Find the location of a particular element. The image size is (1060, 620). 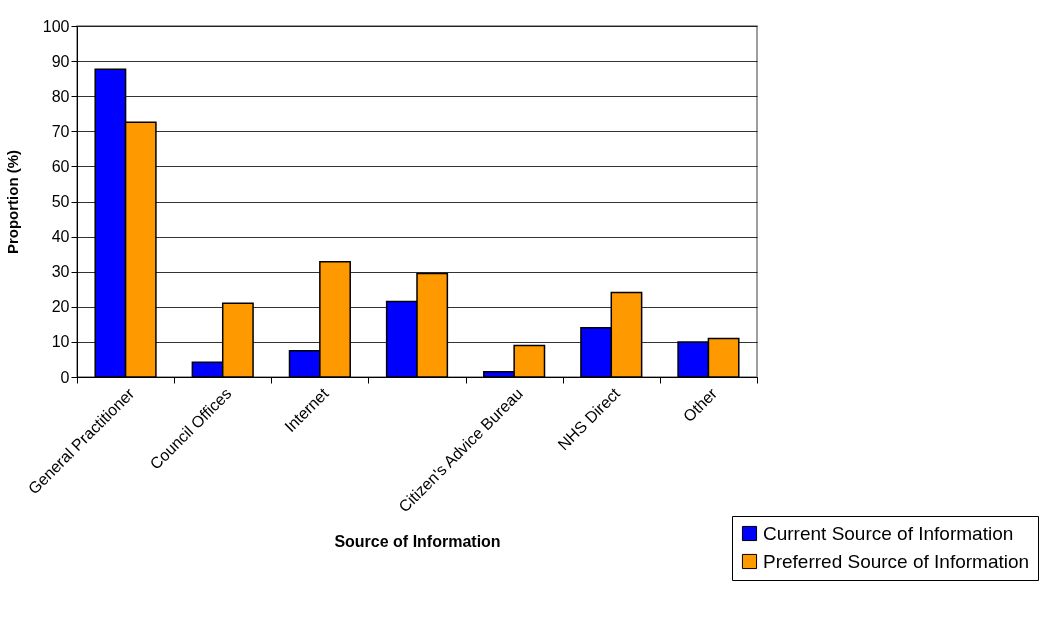

x-axis-title: Source of Information is located at coordinates (417, 541).